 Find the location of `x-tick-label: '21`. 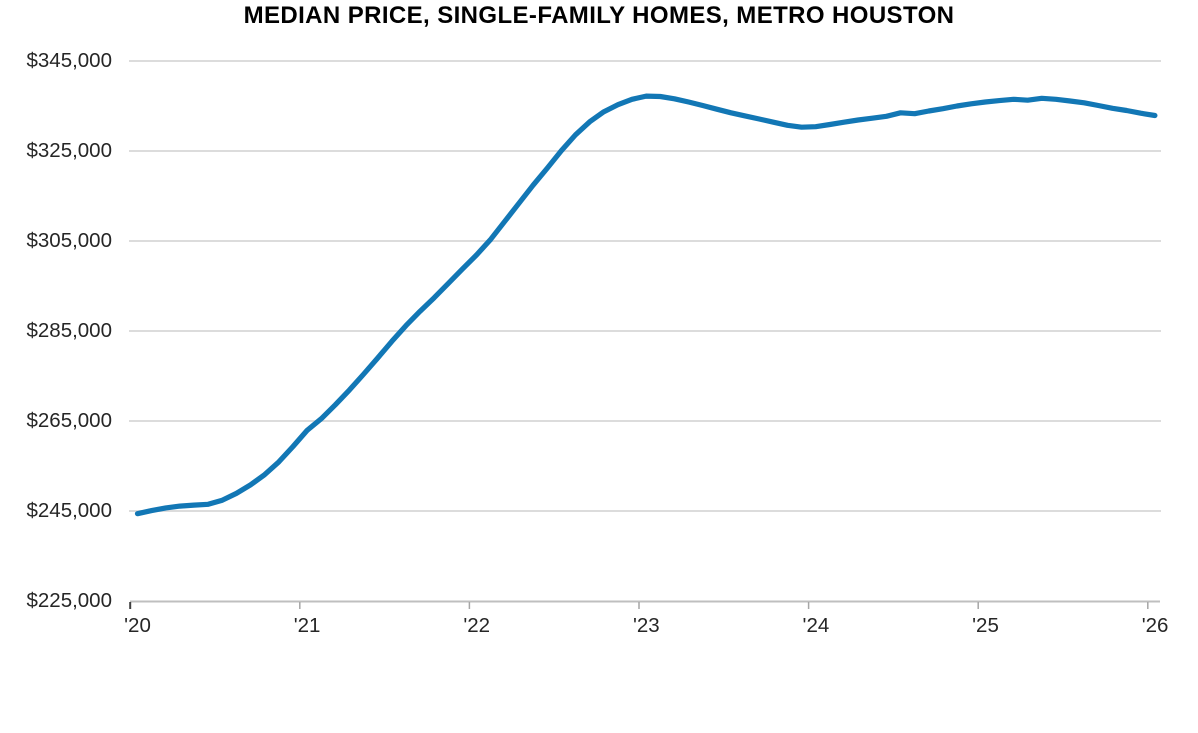

x-tick-label: '21 is located at coordinates (307, 625).